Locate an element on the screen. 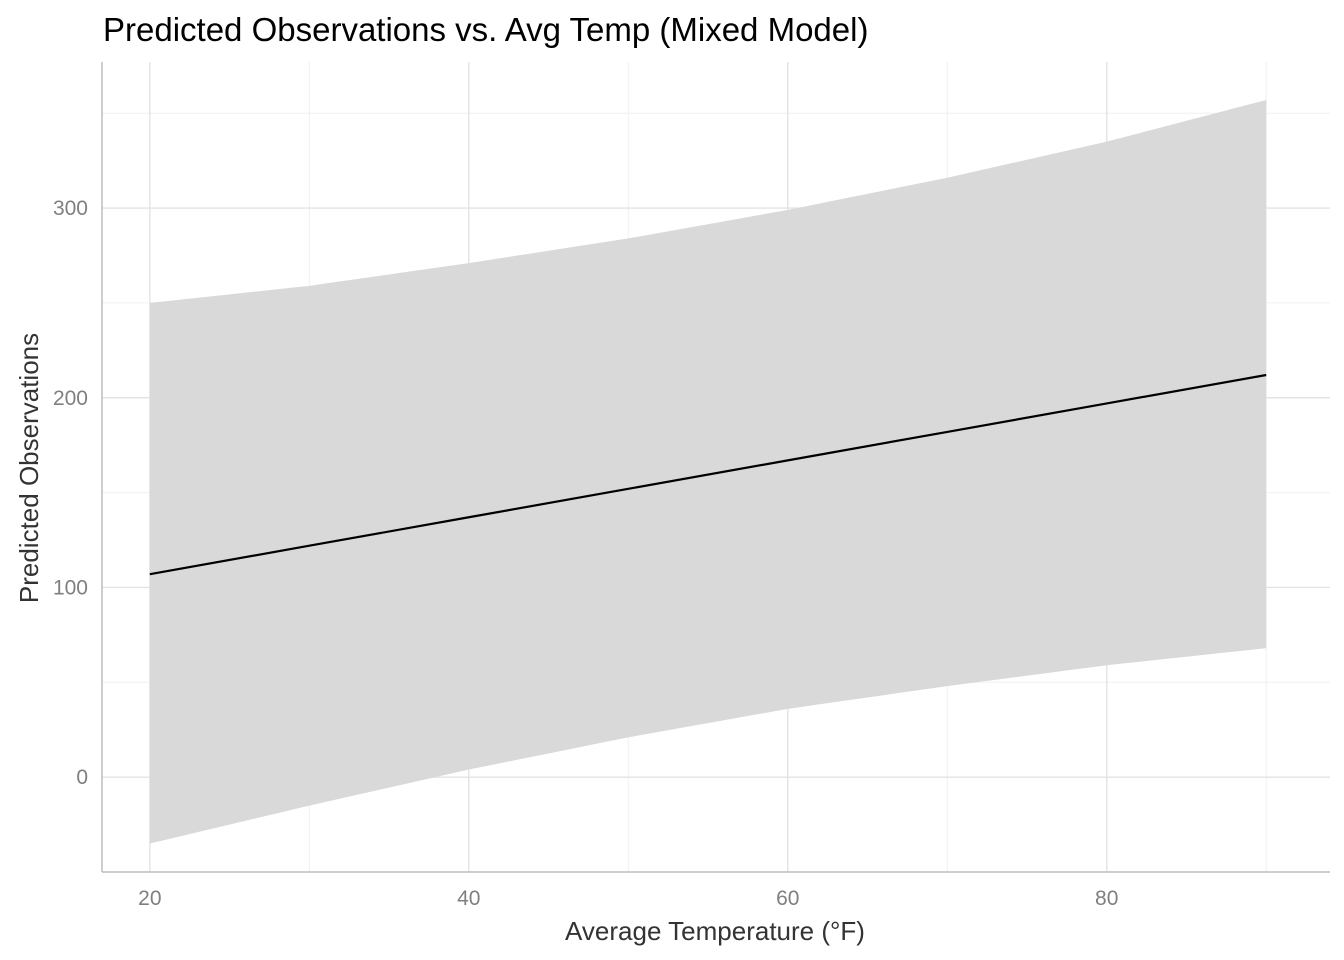  x-tick-label: 20 is located at coordinates (149, 898).